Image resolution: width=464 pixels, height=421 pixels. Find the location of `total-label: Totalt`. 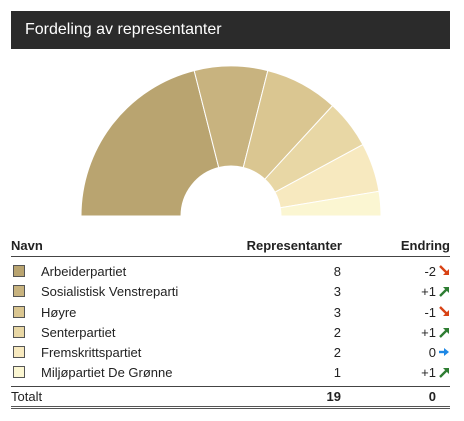

total-label: Totalt is located at coordinates (27, 396).